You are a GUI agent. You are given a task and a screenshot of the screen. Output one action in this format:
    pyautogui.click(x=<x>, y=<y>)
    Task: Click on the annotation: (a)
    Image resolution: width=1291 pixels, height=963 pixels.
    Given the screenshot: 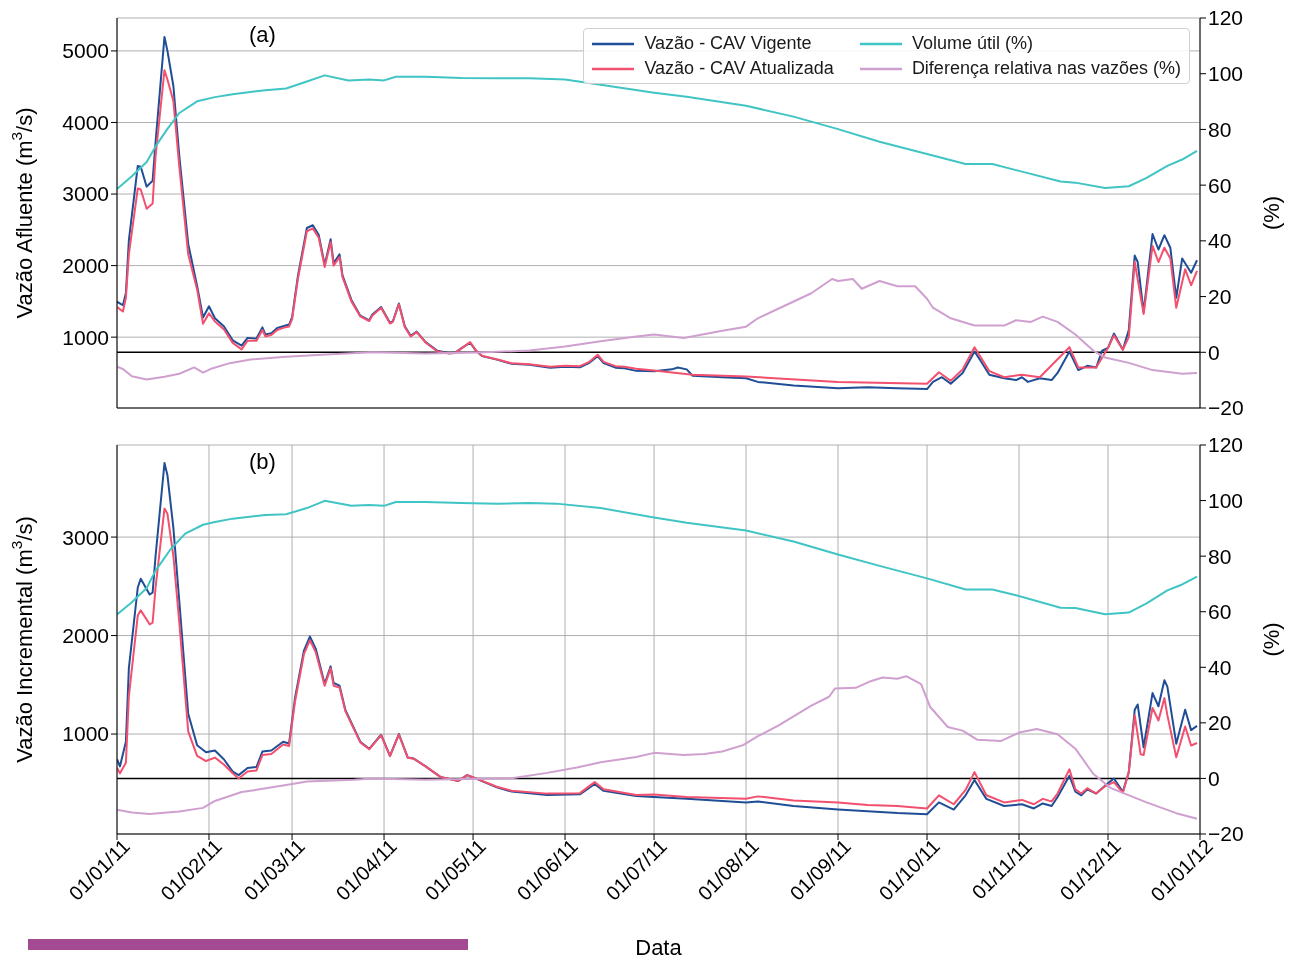 What is the action you would take?
    pyautogui.click(x=262, y=35)
    